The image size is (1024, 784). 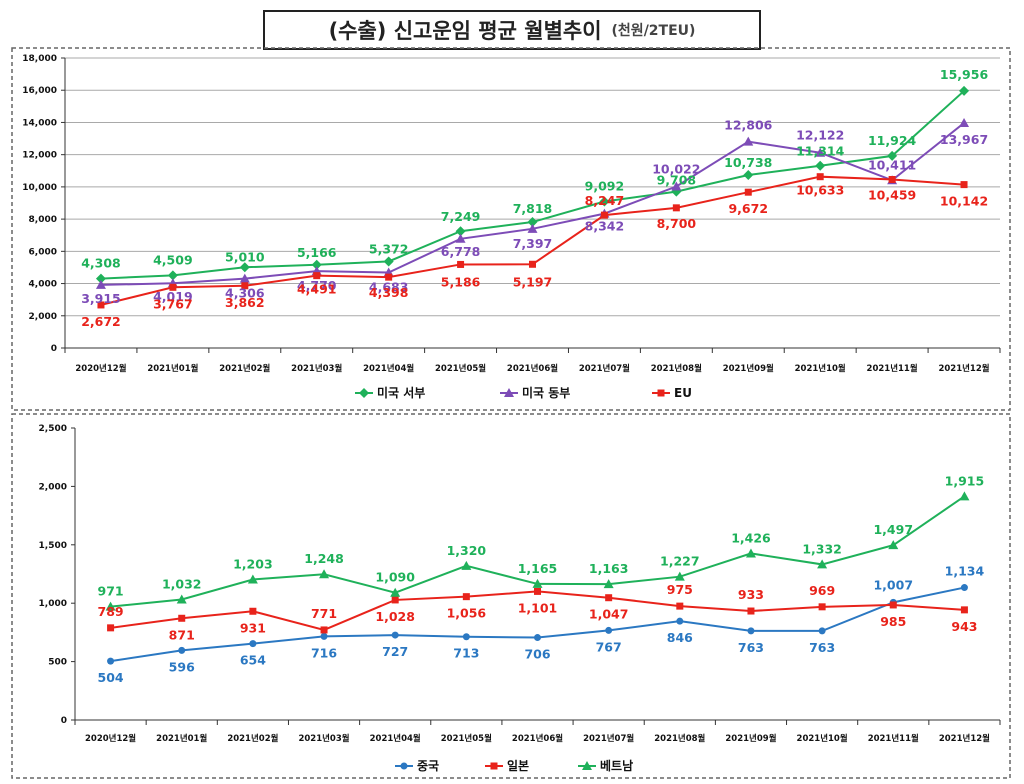 What do you see at coordinates (965, 571) in the screenshot?
I see `data-label: 1,134` at bounding box center [965, 571].